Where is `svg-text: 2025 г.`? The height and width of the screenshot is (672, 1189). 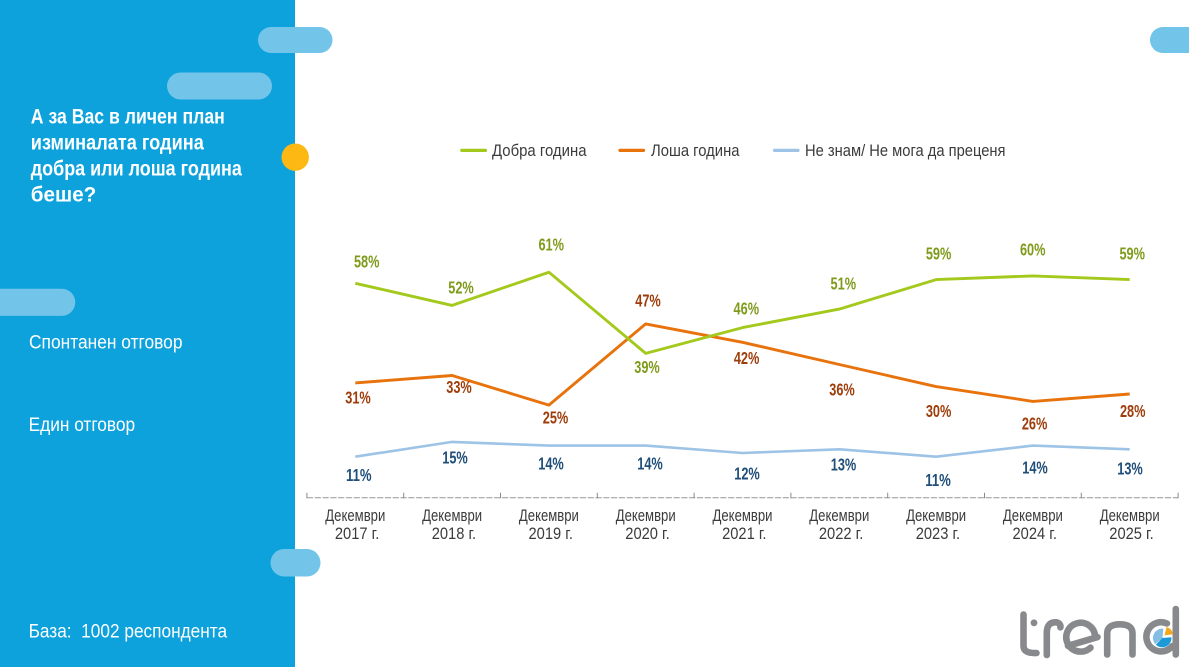 svg-text: 2025 г. is located at coordinates (1131, 533).